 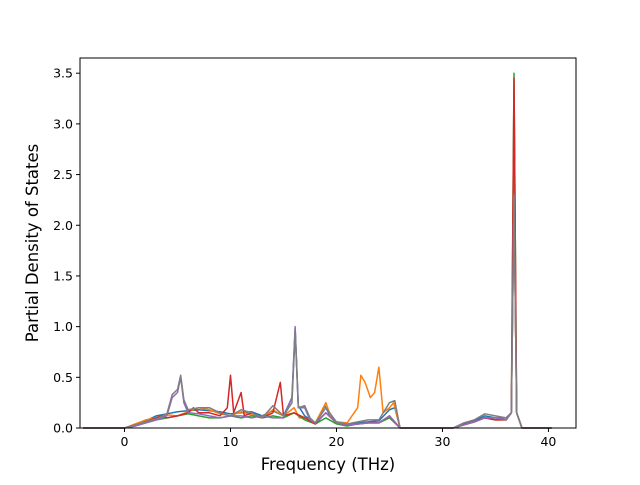 What do you see at coordinates (63, 275) in the screenshot?
I see `y-tick-label: 1.5` at bounding box center [63, 275].